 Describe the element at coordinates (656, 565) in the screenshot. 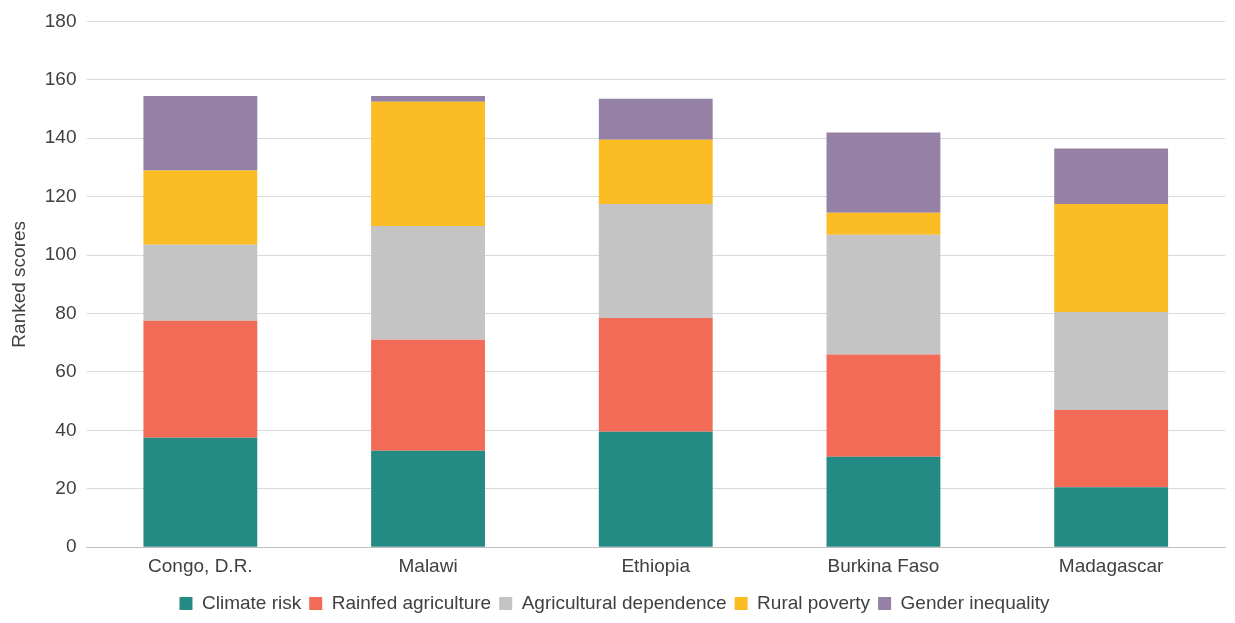

I see `x-tick-label: Ethiopia` at that location.